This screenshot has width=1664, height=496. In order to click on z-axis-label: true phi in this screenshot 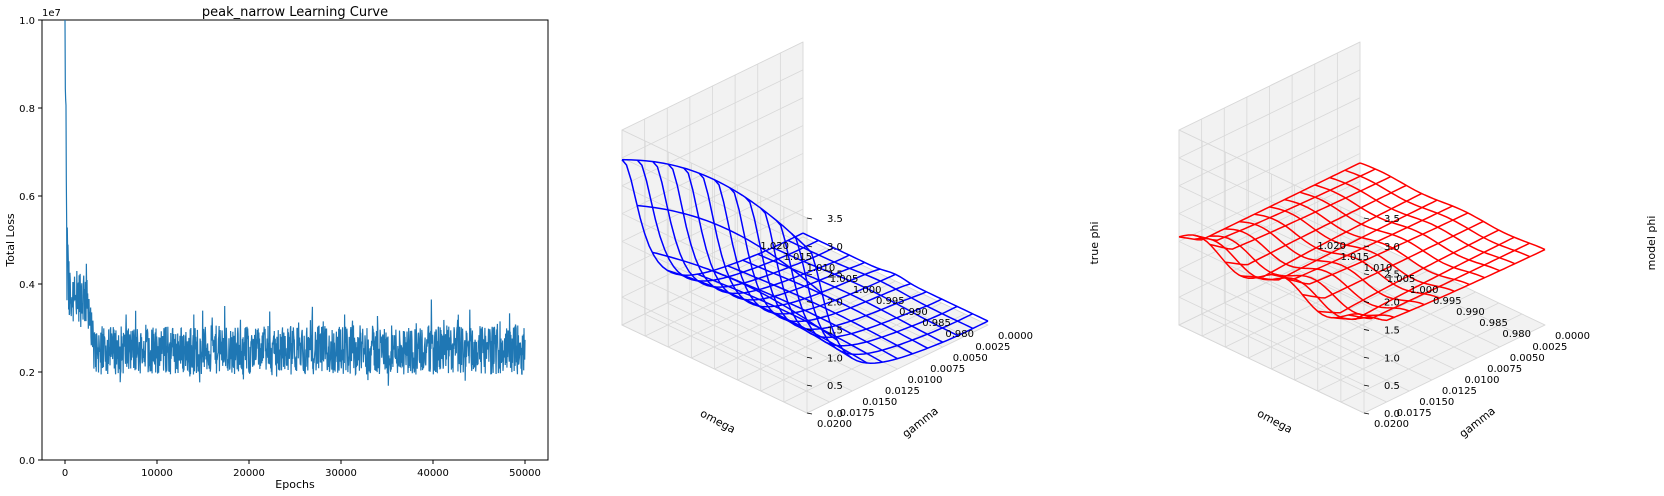, I will do `click(1094, 242)`.